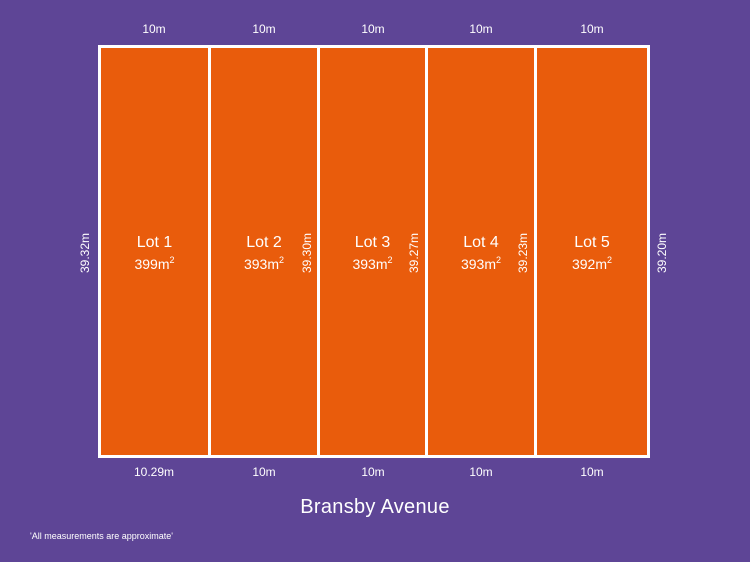 Image resolution: width=750 pixels, height=562 pixels. Describe the element at coordinates (592, 242) in the screenshot. I see `lot-5-name: Lot 5` at that location.